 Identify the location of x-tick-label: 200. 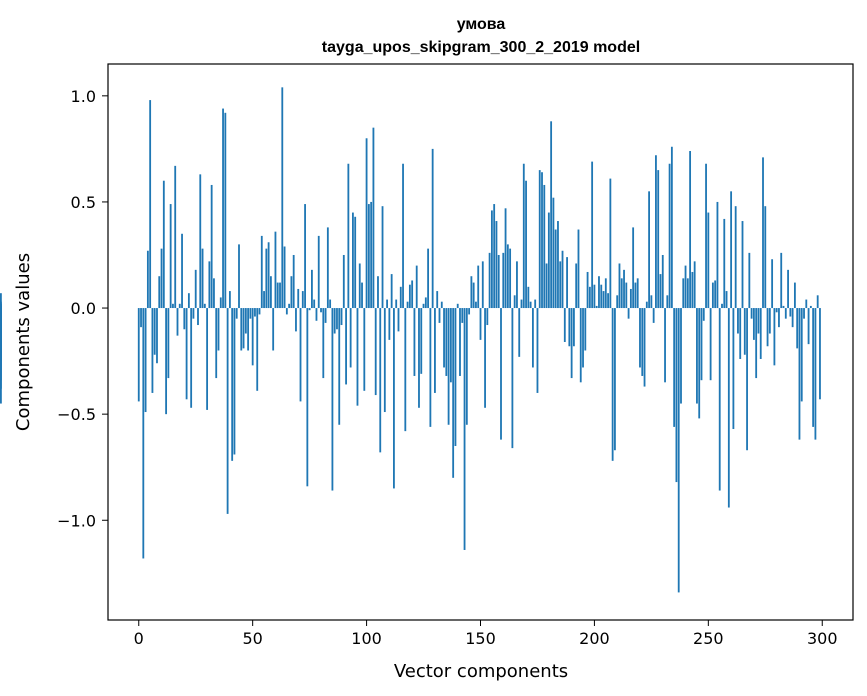
(594, 638).